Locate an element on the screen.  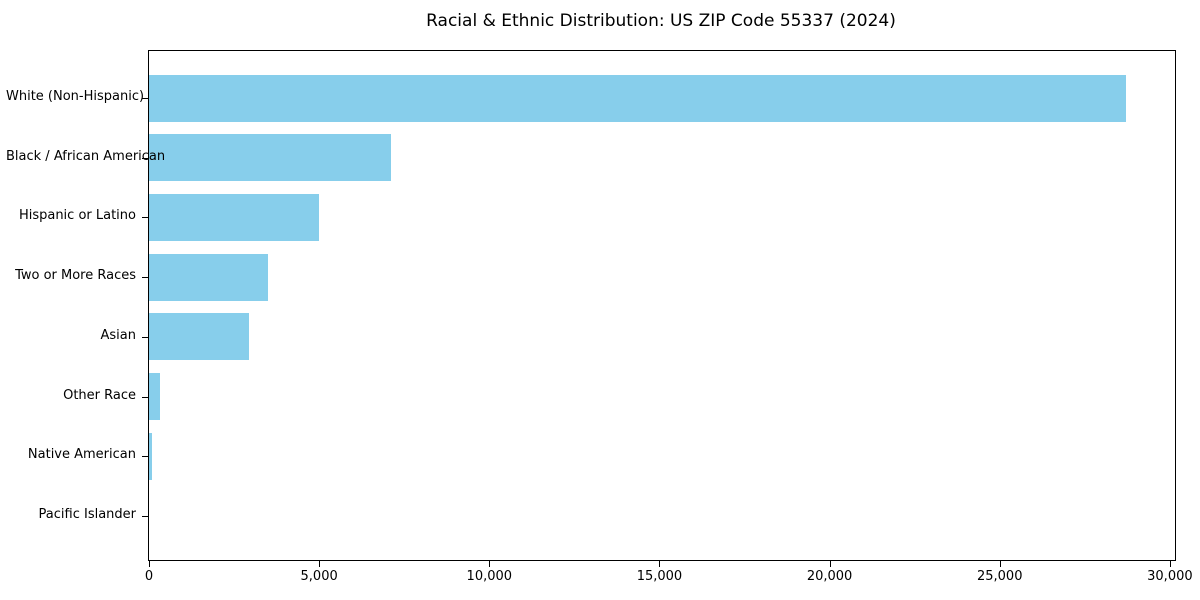
x-tick-label-10000: 10,000 is located at coordinates (489, 576).